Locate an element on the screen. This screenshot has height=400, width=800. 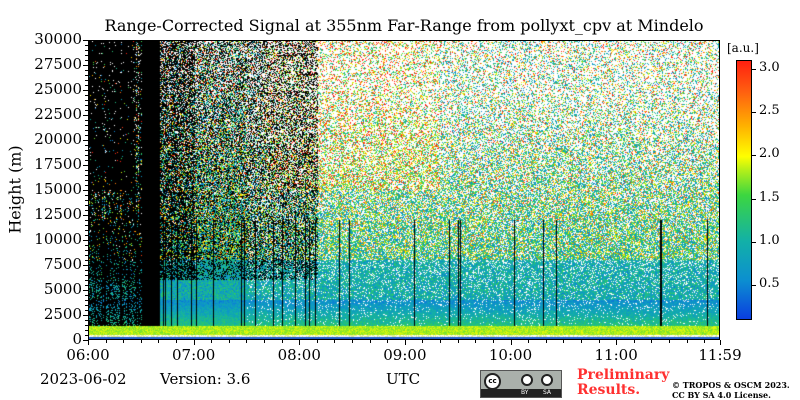
y-tick-label: 7500 is located at coordinates (62, 264).